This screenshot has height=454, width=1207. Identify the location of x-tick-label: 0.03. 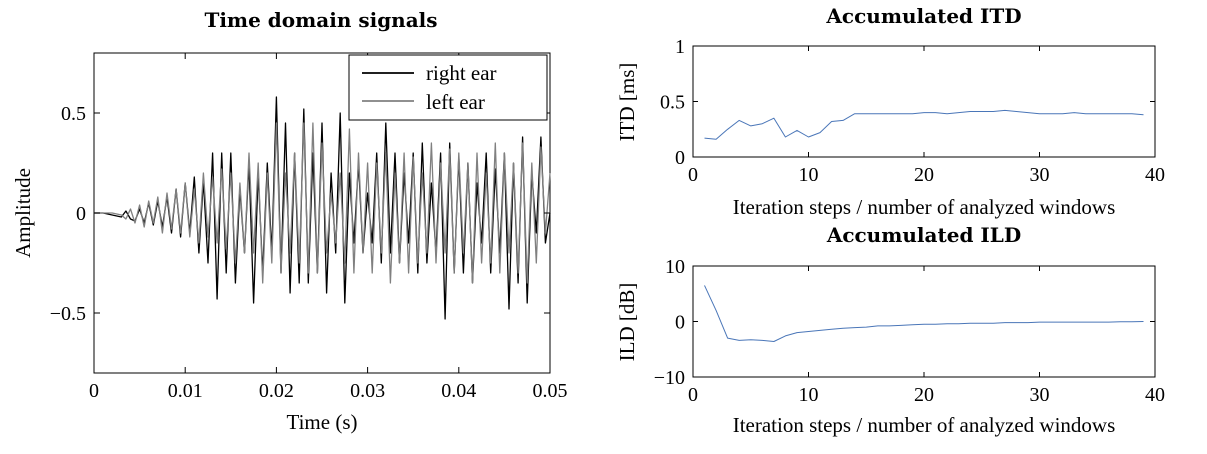
(367, 391).